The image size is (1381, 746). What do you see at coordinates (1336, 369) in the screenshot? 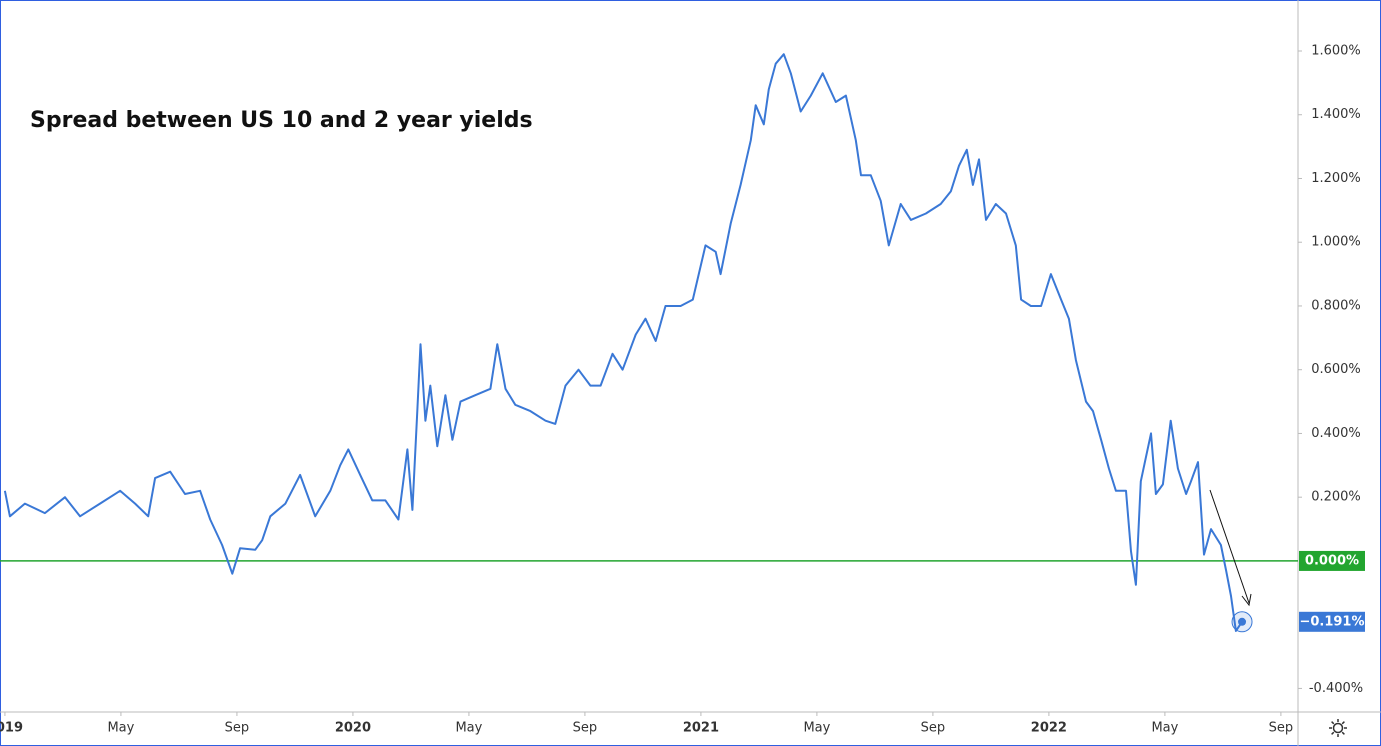
I see `y-tick-label: 0.600%` at bounding box center [1336, 369].